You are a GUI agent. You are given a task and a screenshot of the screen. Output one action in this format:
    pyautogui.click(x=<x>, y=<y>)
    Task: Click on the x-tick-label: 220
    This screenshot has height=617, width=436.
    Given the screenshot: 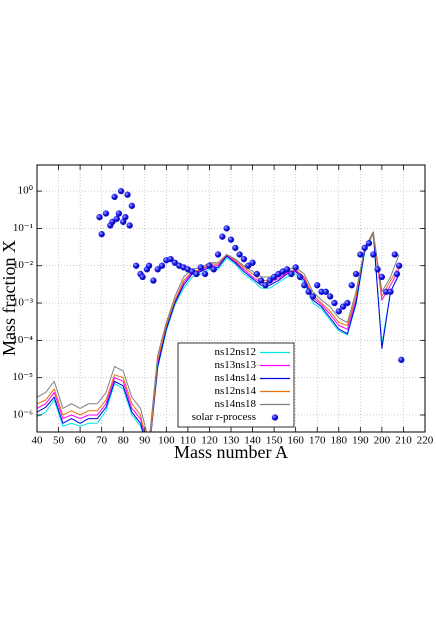 What is the action you would take?
    pyautogui.click(x=425, y=441)
    